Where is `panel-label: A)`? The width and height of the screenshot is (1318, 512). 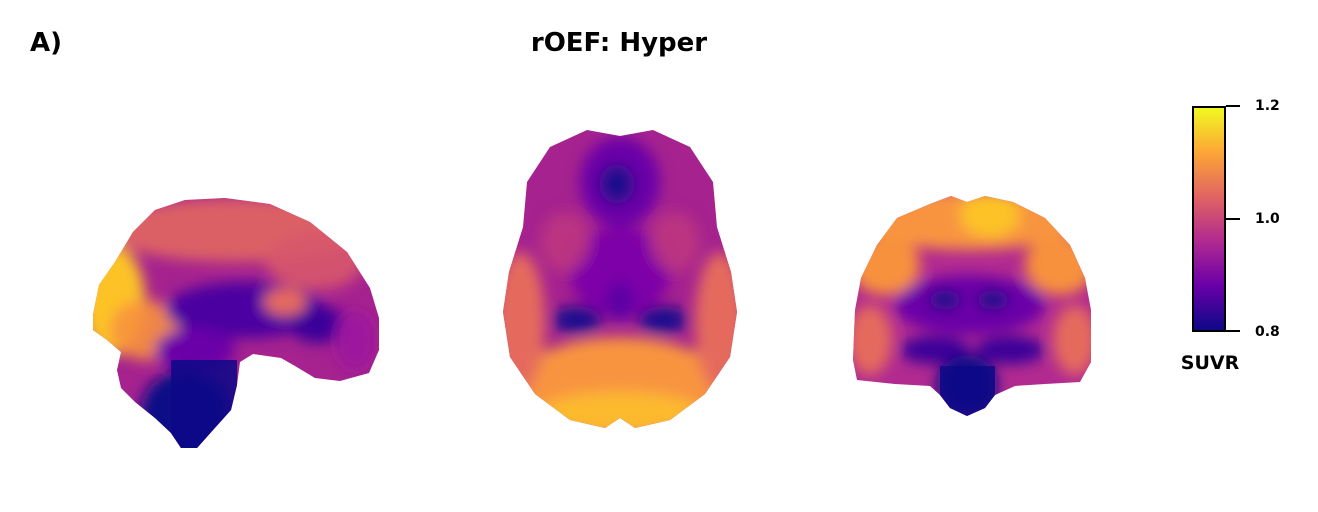 panel-label: A) is located at coordinates (46, 43).